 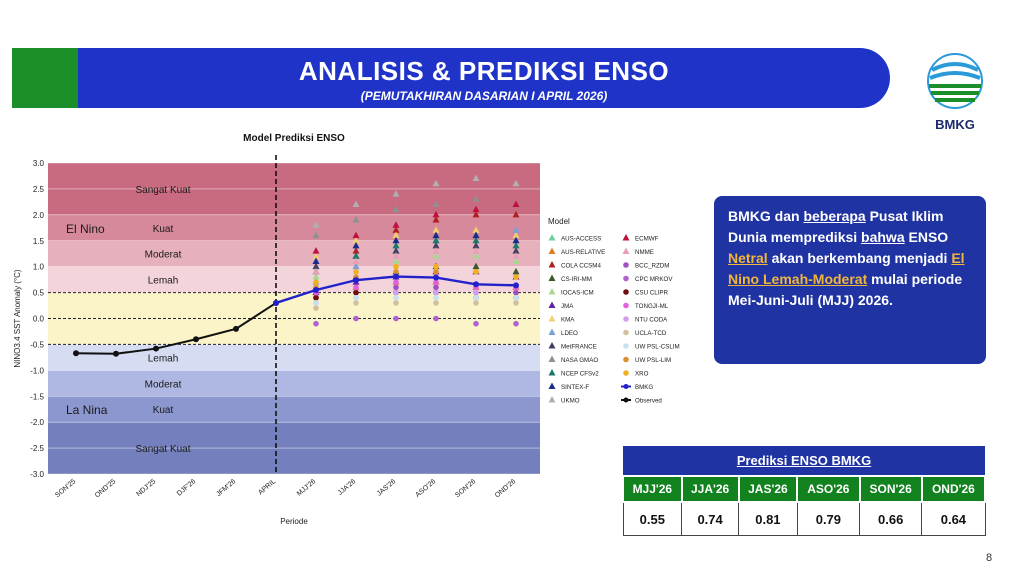 I want to click on y-tick-label: 3.0, so click(x=39, y=163).